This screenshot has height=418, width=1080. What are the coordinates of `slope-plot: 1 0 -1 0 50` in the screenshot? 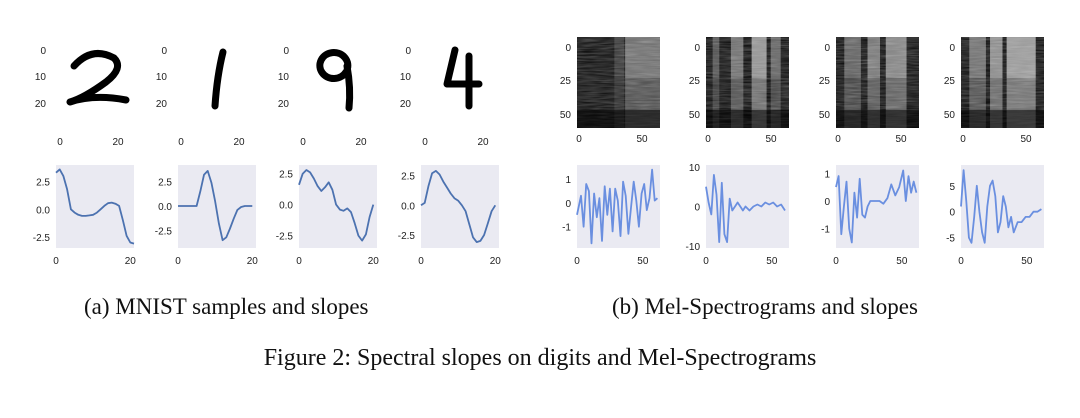 It's located at (611, 216).